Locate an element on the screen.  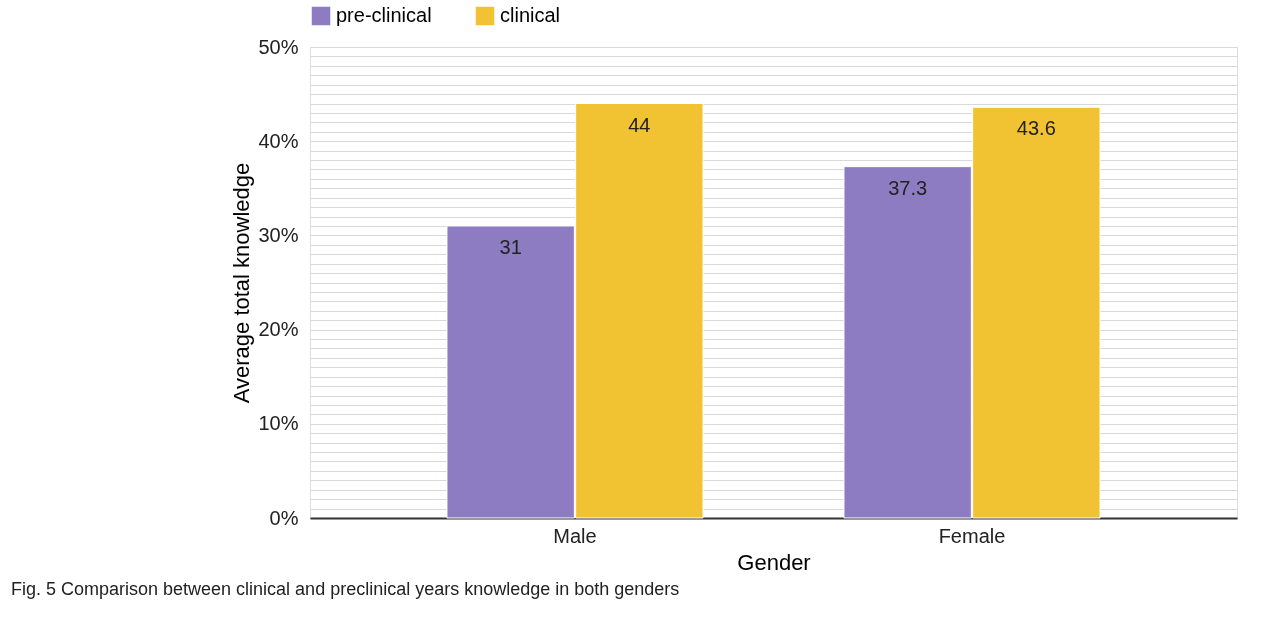
y-tick-label: 30% is located at coordinates (278, 234).